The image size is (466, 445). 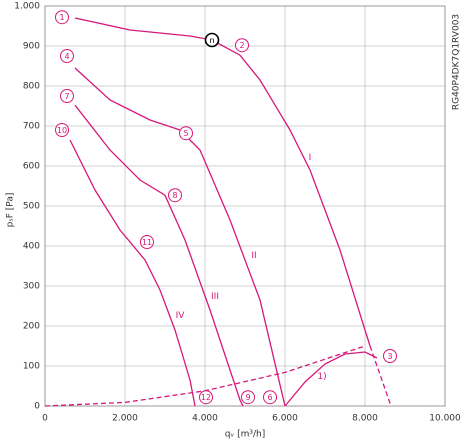 I want to click on model-code: RG40P4DK7Q1RV003, so click(x=457, y=62).